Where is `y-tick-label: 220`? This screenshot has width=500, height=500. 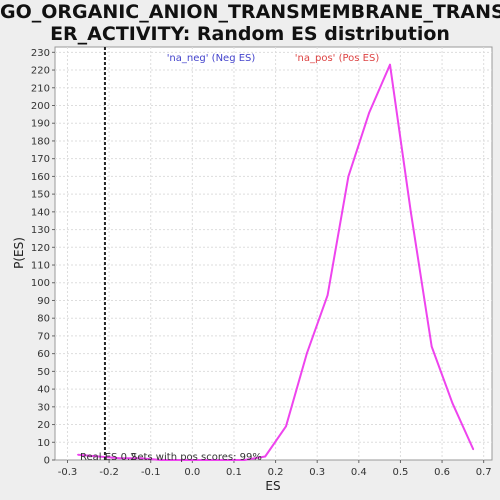 y-tick-label: 220 is located at coordinates (40, 71).